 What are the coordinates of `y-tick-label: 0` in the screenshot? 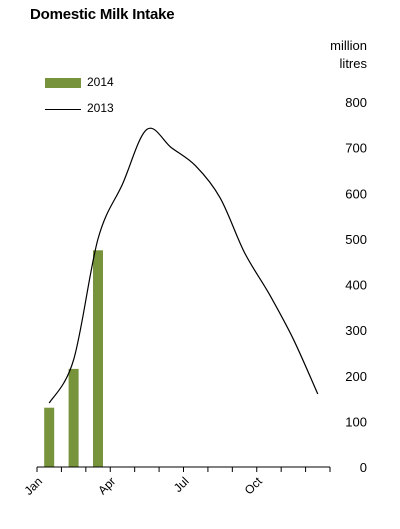 It's located at (363, 467).